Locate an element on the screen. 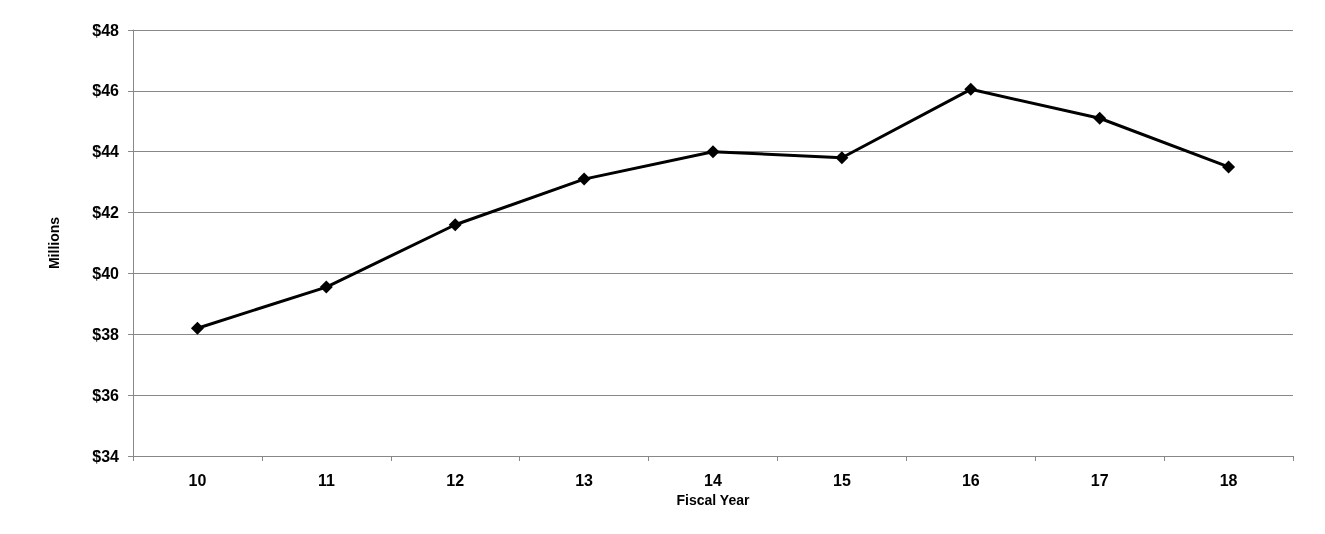  x-tick-label: 18 is located at coordinates (1228, 480).